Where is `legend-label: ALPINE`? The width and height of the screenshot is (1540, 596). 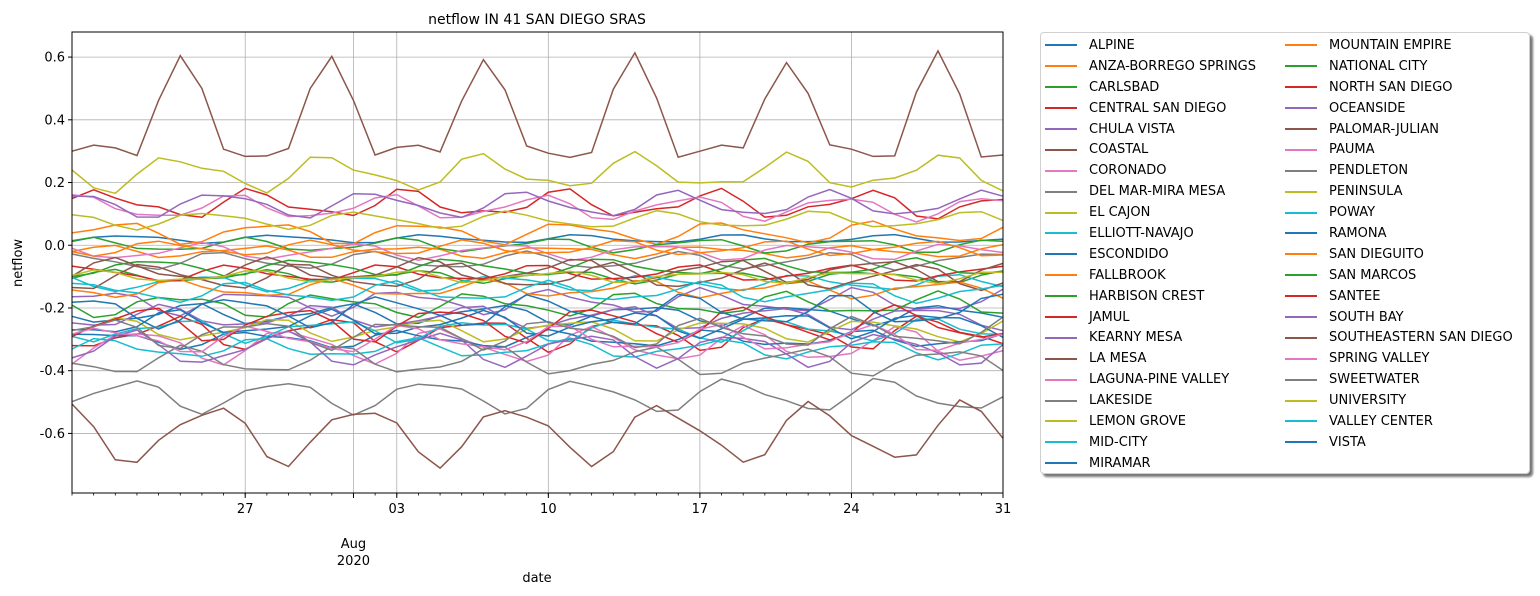
legend-label: ALPINE is located at coordinates (1112, 45).